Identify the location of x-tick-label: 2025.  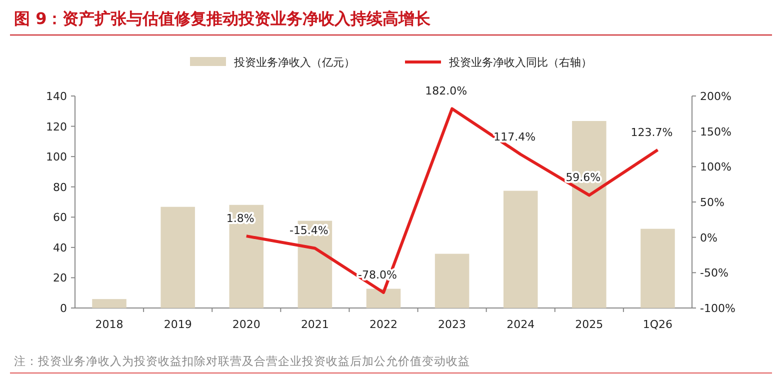
(589, 324).